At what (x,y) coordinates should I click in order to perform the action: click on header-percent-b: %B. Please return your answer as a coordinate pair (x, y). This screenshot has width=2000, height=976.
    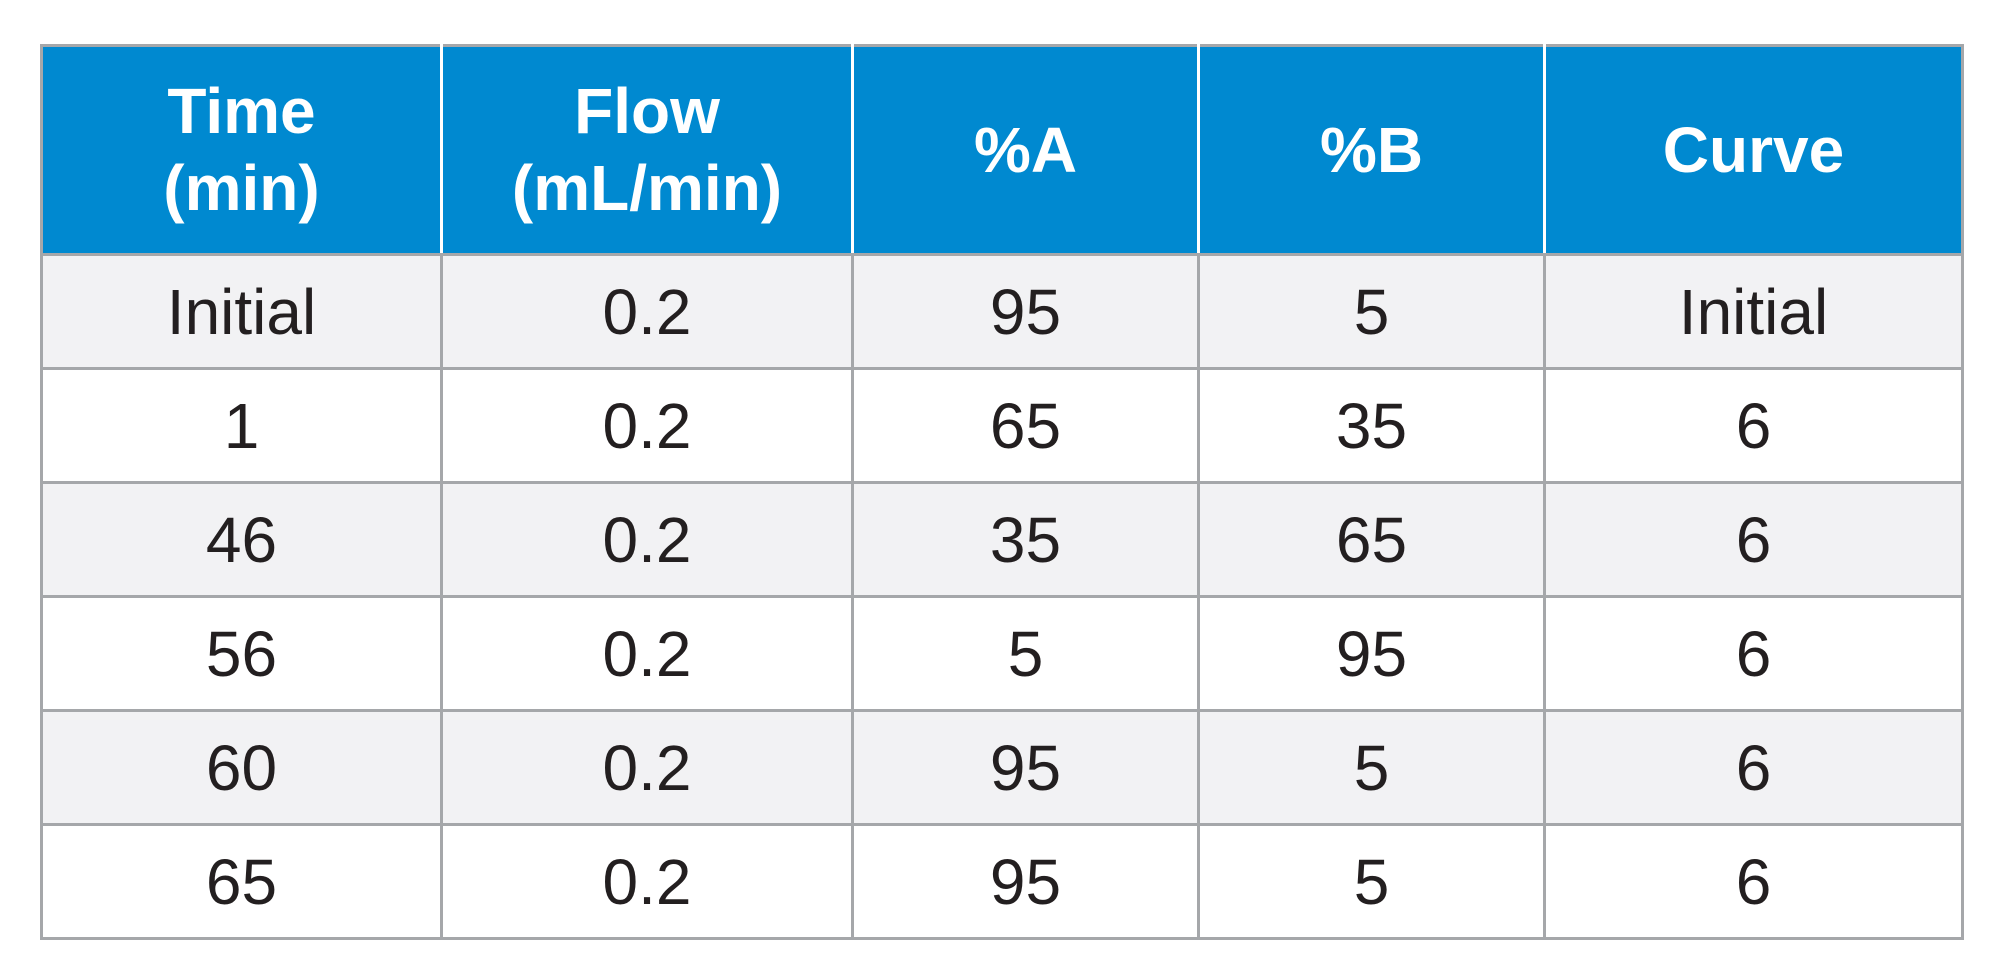
    Looking at the image, I should click on (1371, 150).